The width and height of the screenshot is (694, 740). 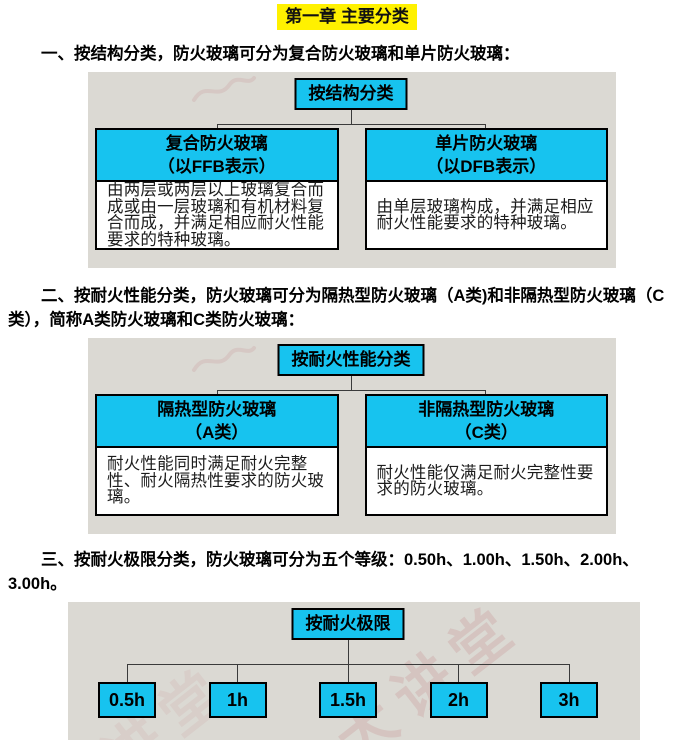 What do you see at coordinates (217, 409) in the screenshot?
I see `diagram2-child1-title: 隔热型防火玻璃` at bounding box center [217, 409].